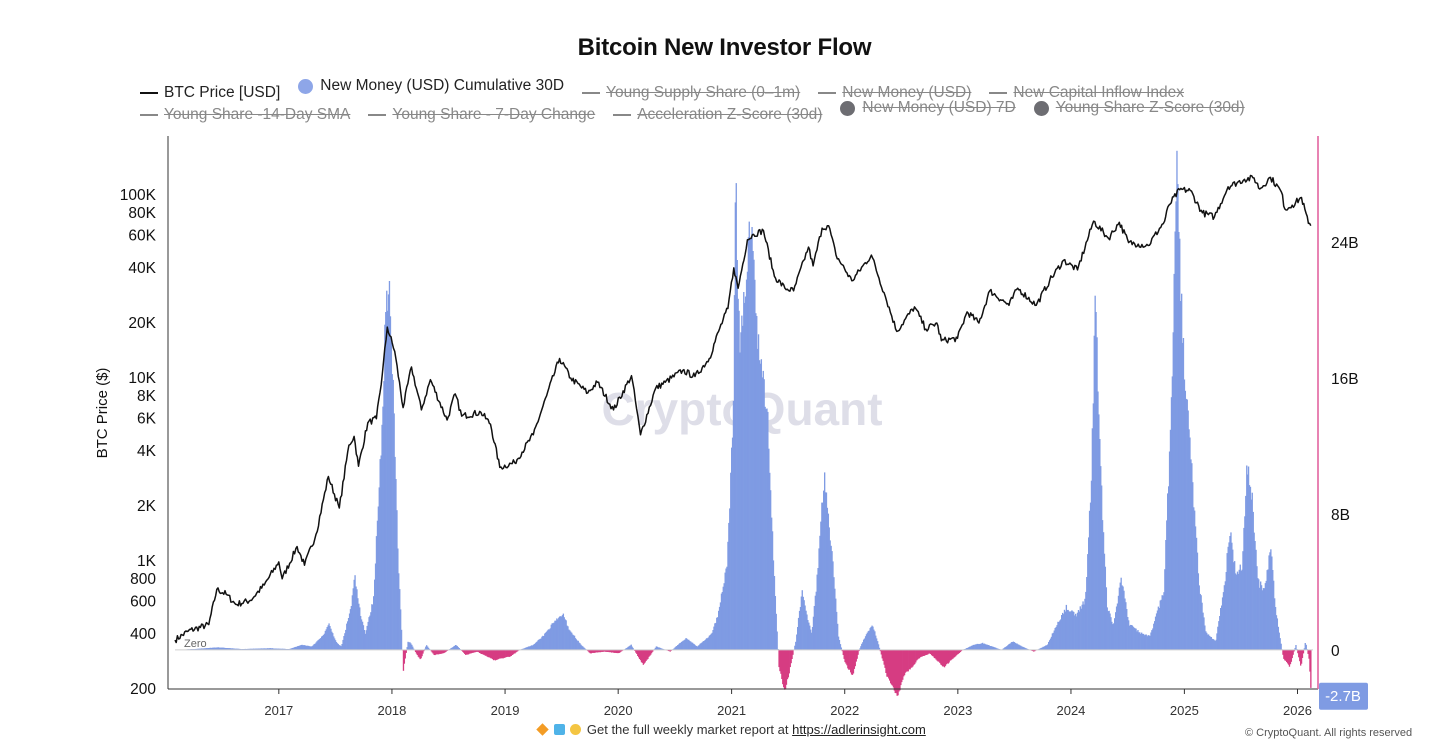 Image resolution: width=1439 pixels, height=748 pixels. I want to click on legend-item: New Money (USD), so click(894, 93).